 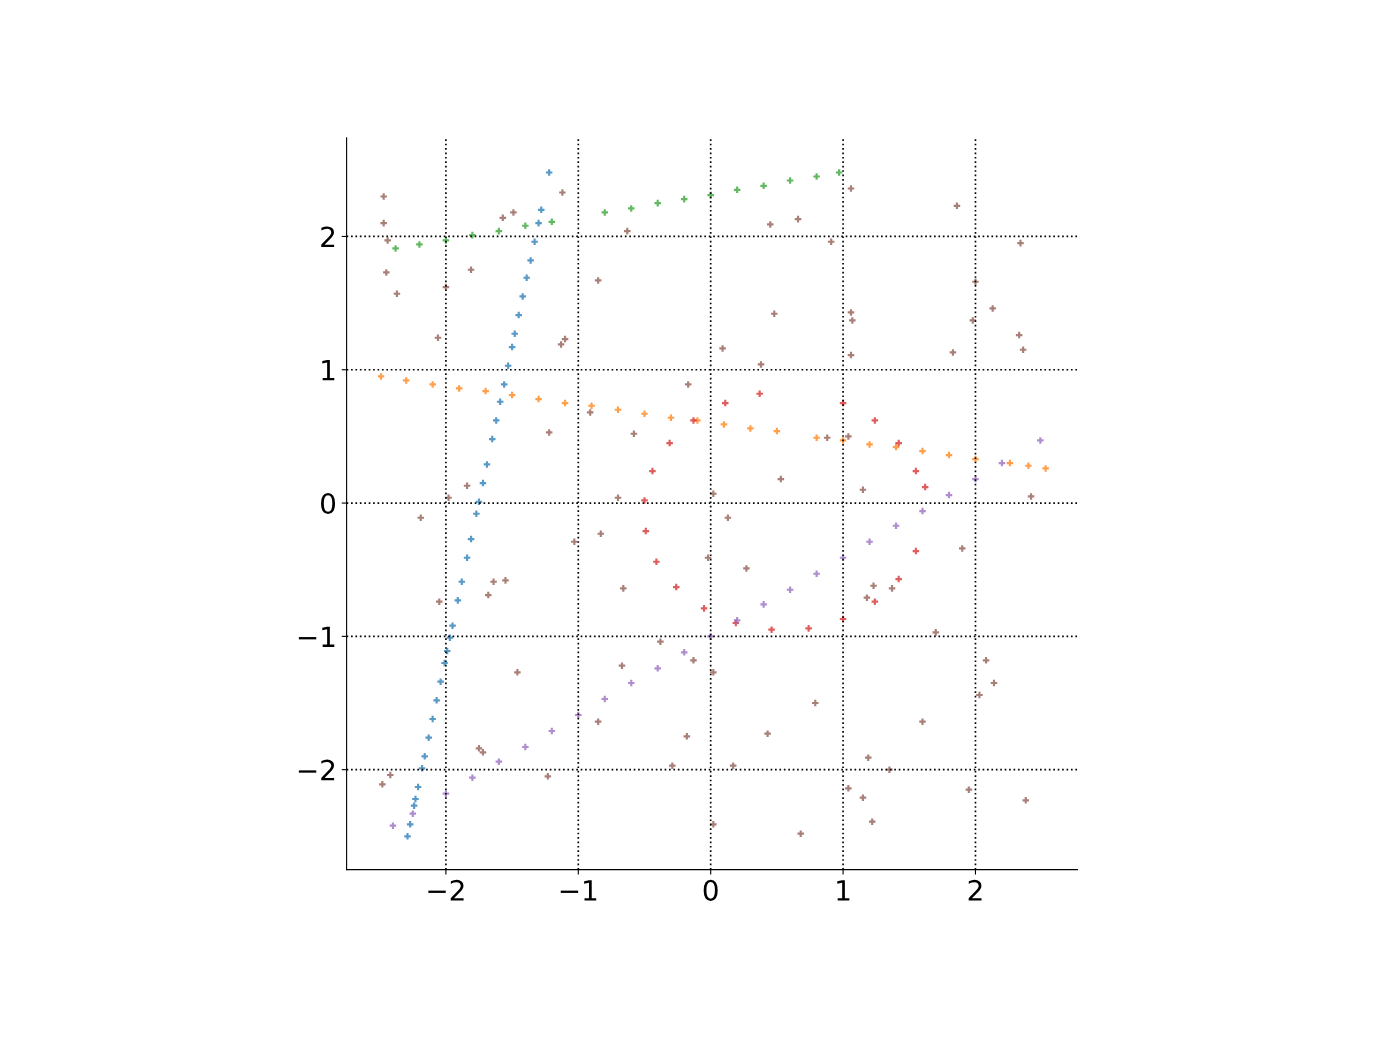 What do you see at coordinates (843, 890) in the screenshot?
I see `x-tick-label: 1` at bounding box center [843, 890].